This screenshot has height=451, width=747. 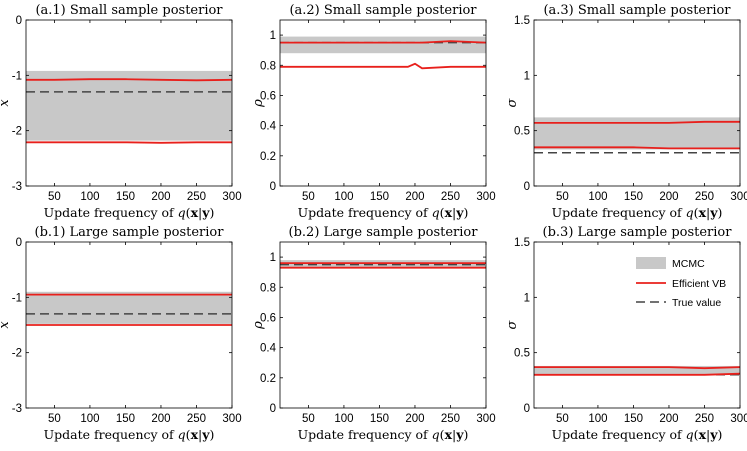 What do you see at coordinates (637, 10) in the screenshot?
I see `panel-title: (a.3) Small sample posterior` at bounding box center [637, 10].